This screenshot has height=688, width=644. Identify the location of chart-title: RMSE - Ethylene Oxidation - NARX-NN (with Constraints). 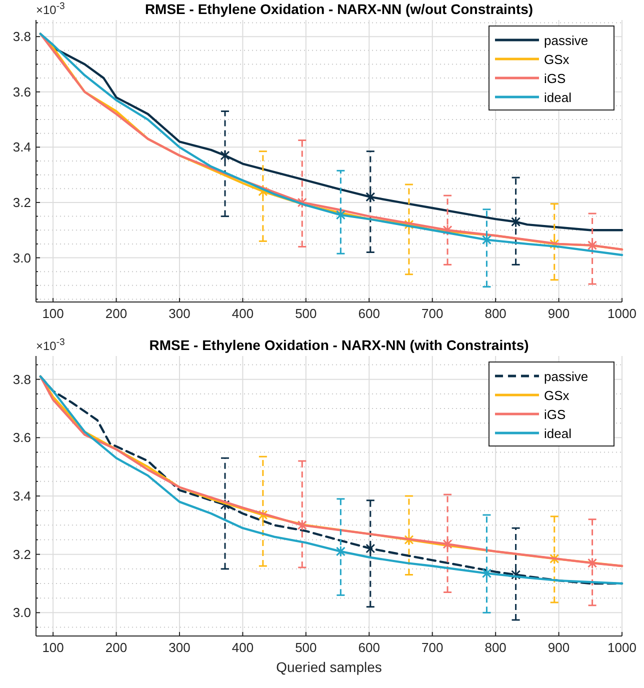
(339, 345).